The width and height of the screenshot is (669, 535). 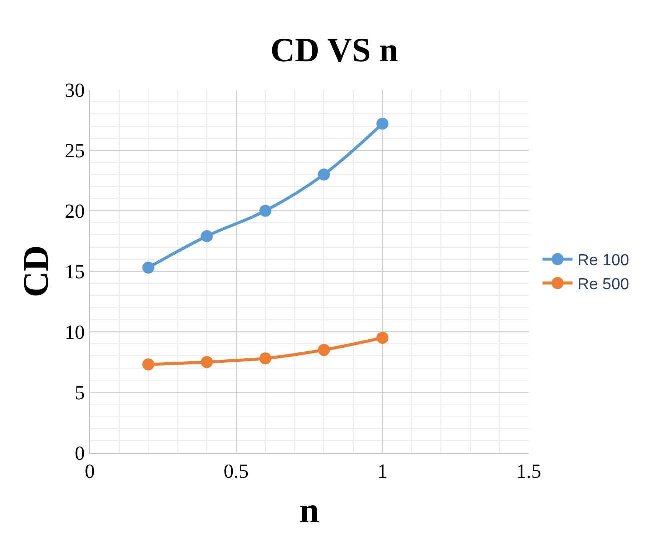 What do you see at coordinates (75, 273) in the screenshot?
I see `y-tick-label: 15` at bounding box center [75, 273].